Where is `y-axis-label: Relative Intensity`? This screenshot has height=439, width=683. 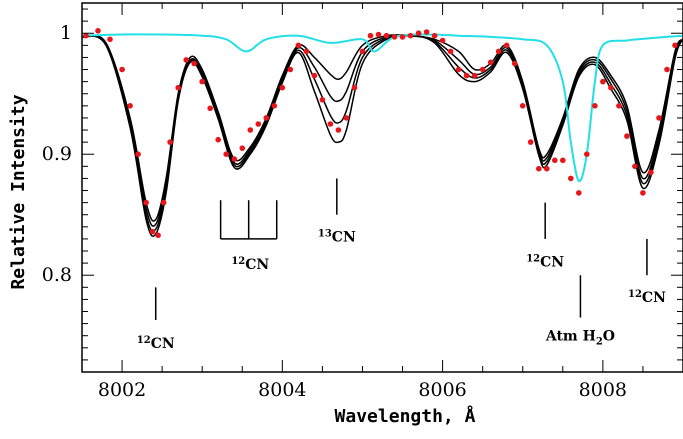 y-axis-label: Relative Intensity is located at coordinates (18, 191).